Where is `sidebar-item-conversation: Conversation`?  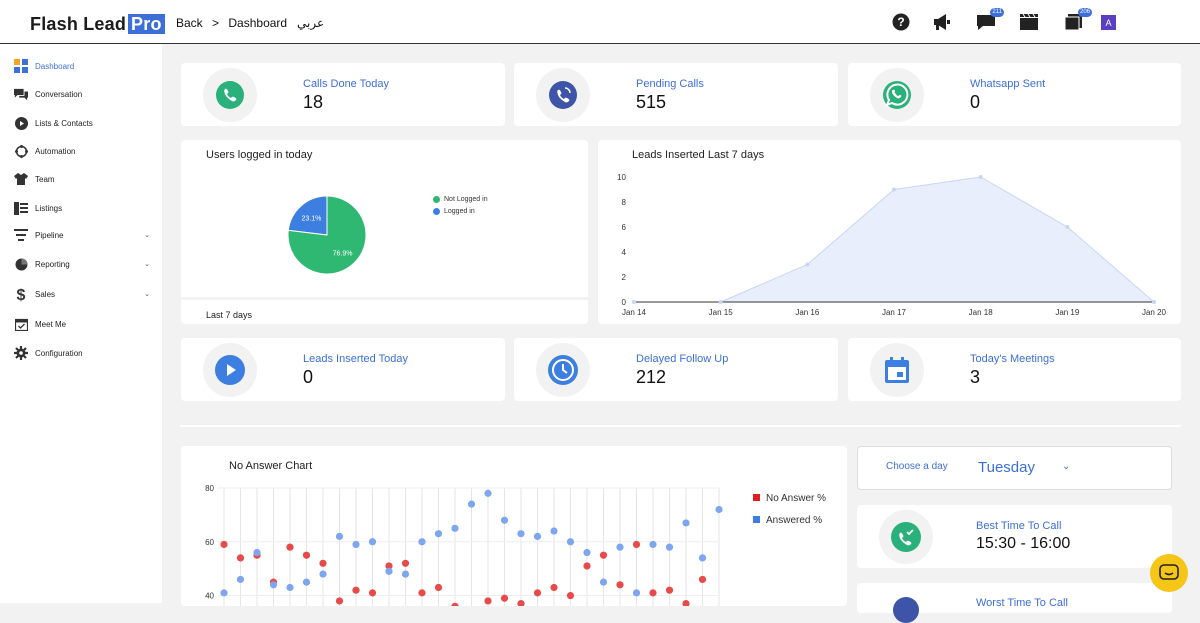 sidebar-item-conversation: Conversation is located at coordinates (84, 94).